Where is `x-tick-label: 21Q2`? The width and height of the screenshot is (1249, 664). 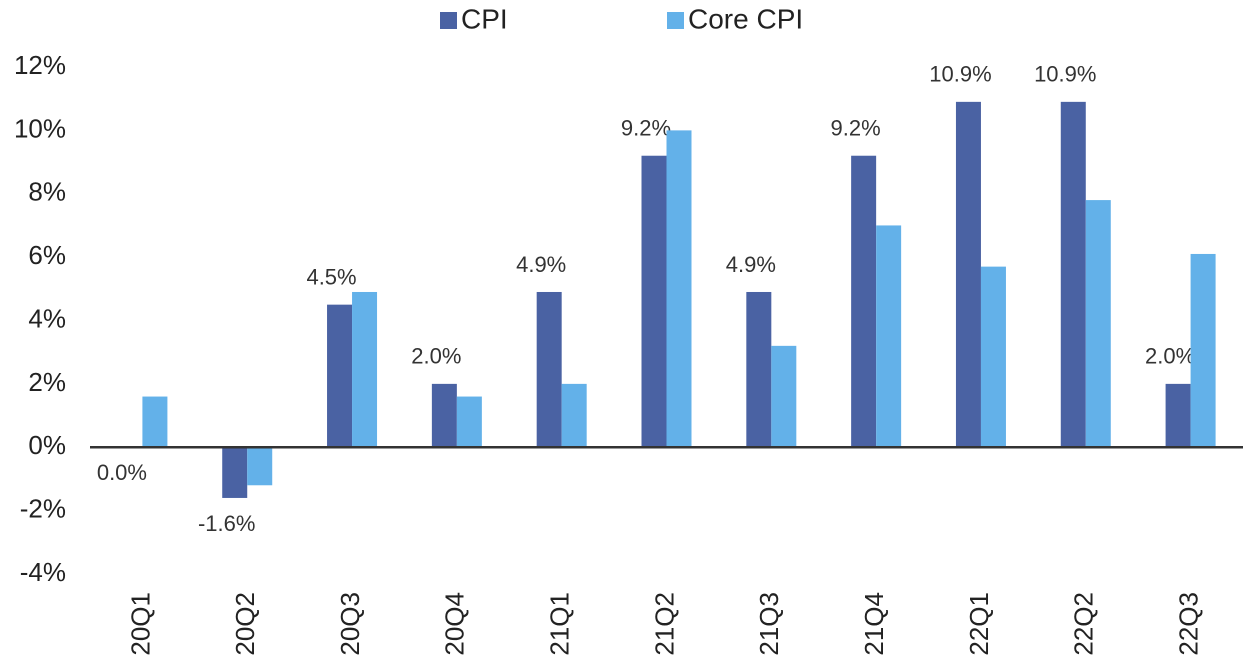 x-tick-label: 21Q2 is located at coordinates (664, 624).